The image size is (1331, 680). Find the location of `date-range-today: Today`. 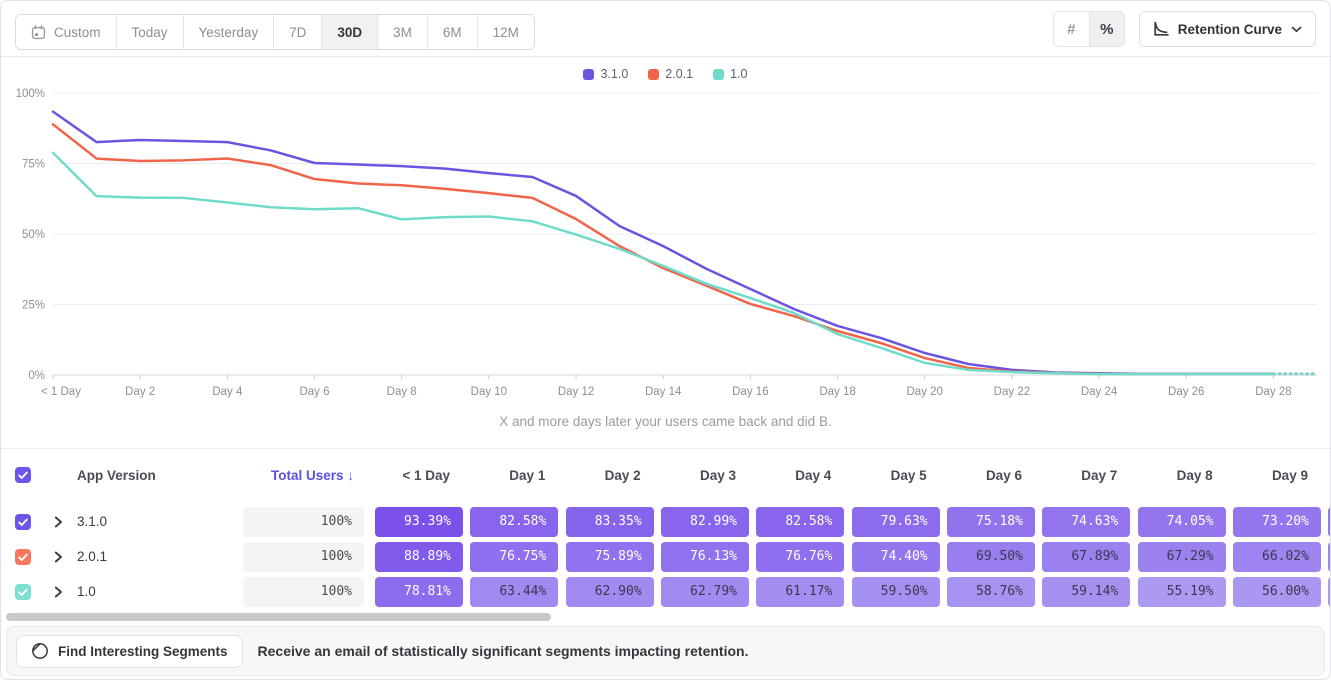

date-range-today: Today is located at coordinates (149, 32).